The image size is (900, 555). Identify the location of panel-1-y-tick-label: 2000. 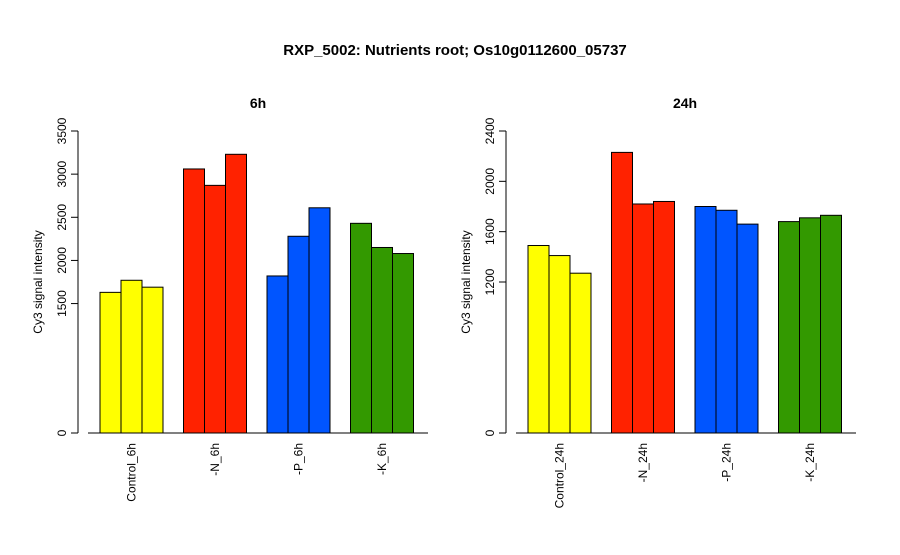
(62, 260).